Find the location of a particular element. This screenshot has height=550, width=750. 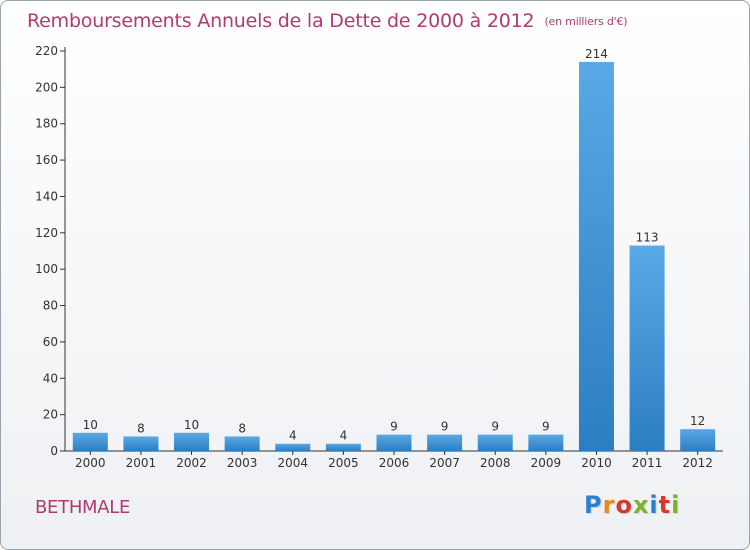

y-tick-label: 40 is located at coordinates (50, 378).